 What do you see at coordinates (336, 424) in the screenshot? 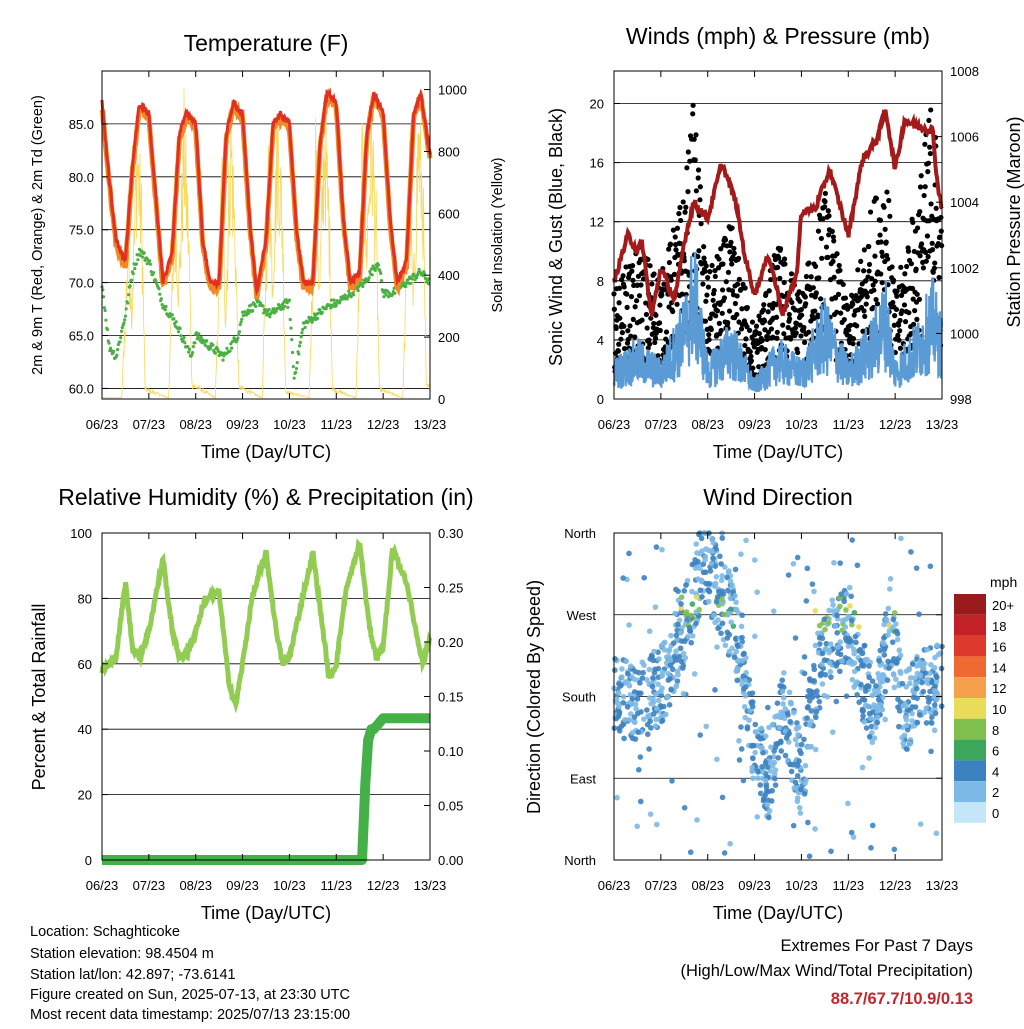
I see `x-tick-label: 11/23` at bounding box center [336, 424].